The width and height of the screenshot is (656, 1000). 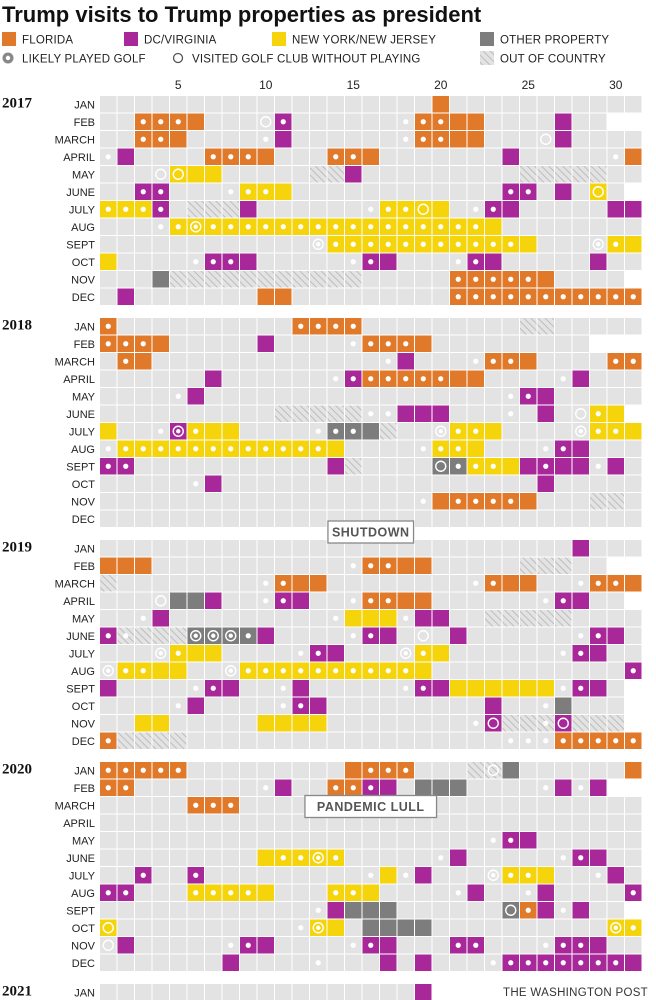 I want to click on svg-text: SHUTDOWN, so click(x=371, y=533).